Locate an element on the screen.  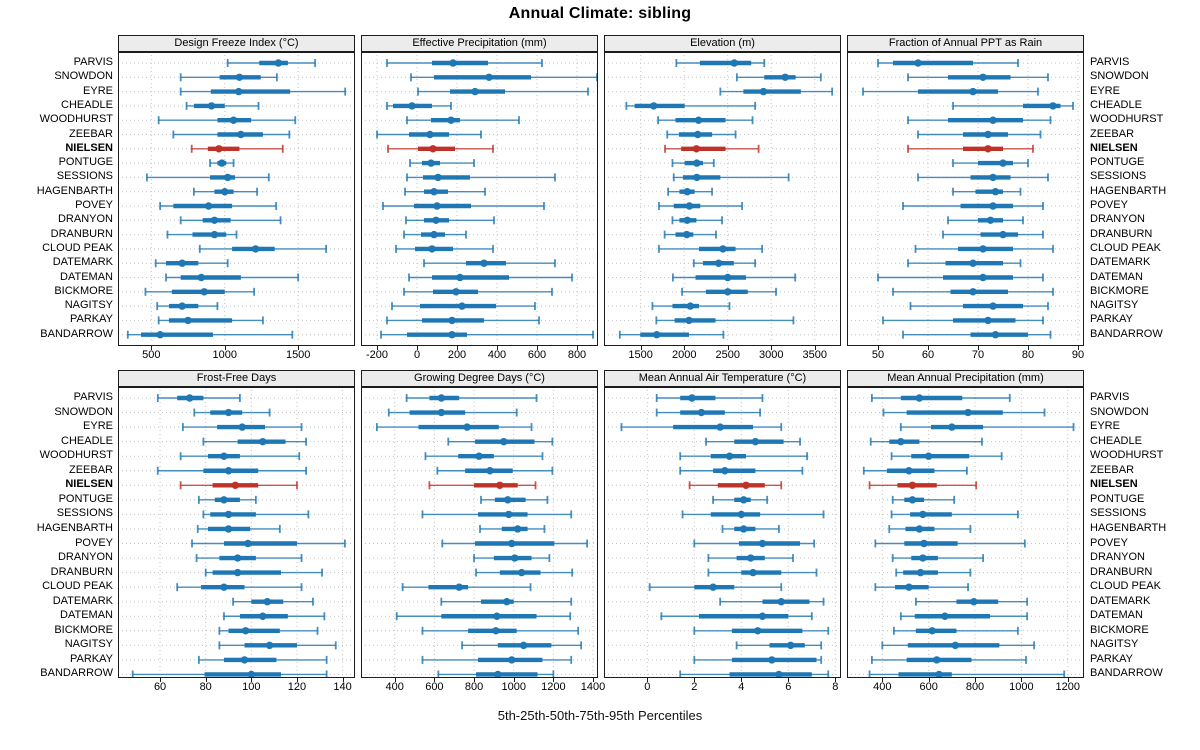
station-label-left-datemark: DATEMARK is located at coordinates (82, 262).